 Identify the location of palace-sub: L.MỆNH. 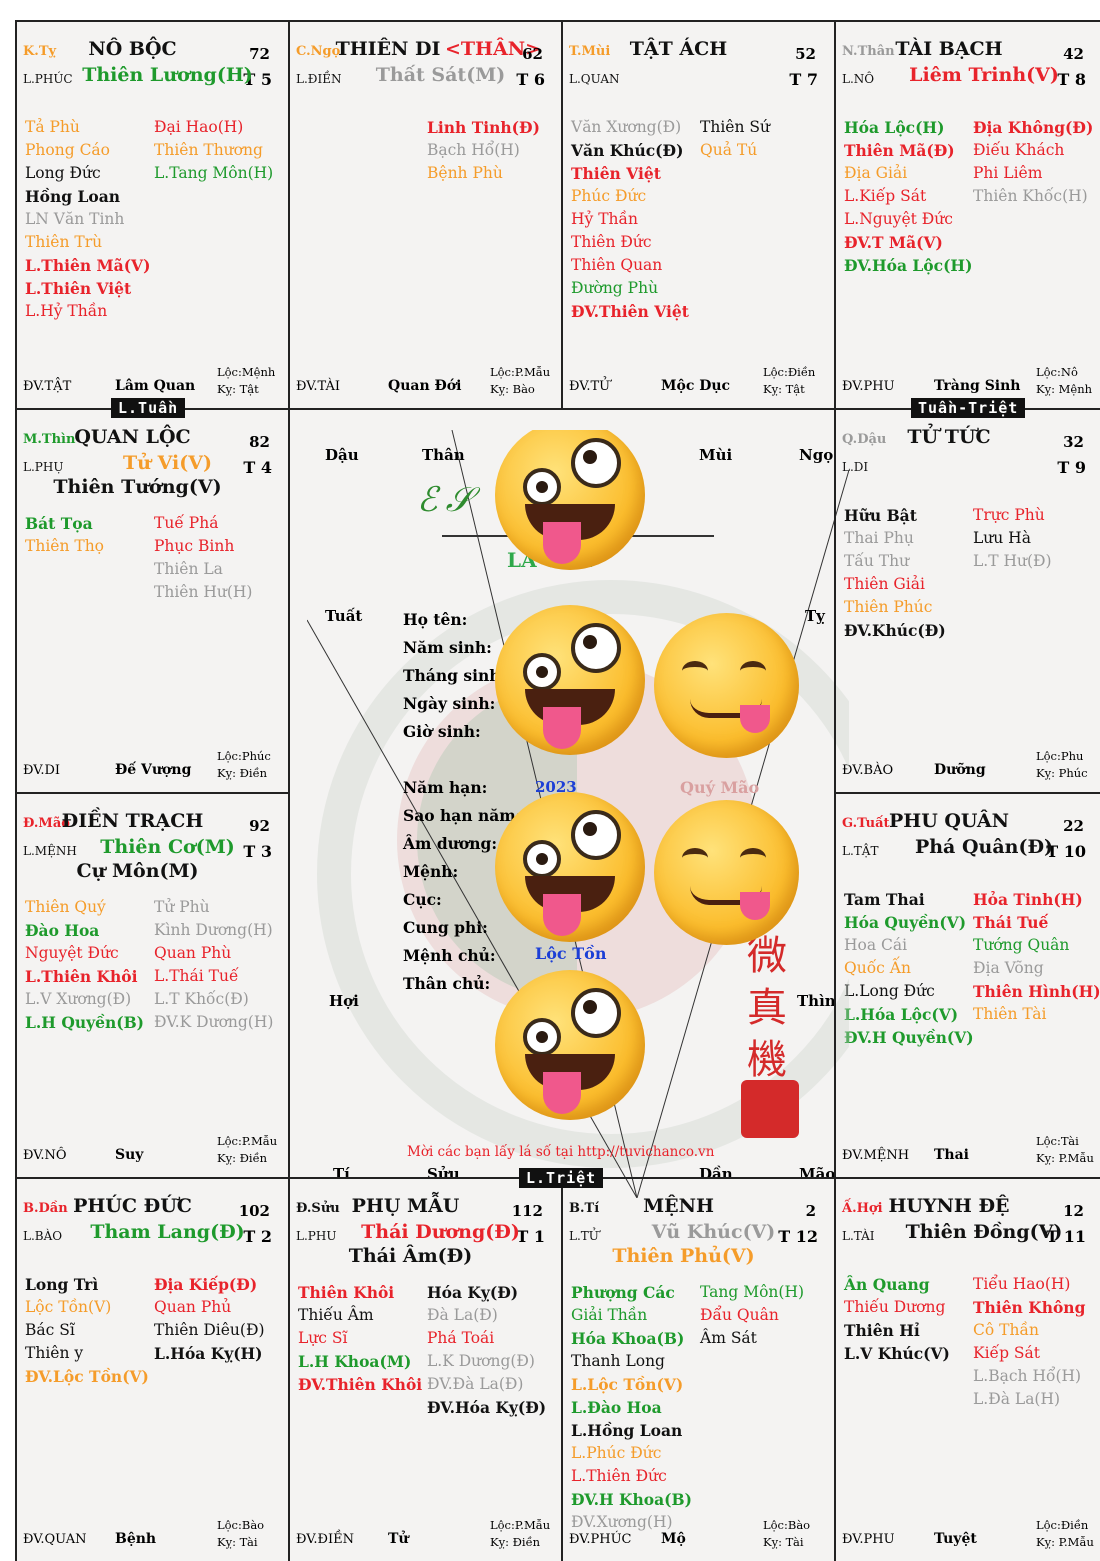
(50, 851).